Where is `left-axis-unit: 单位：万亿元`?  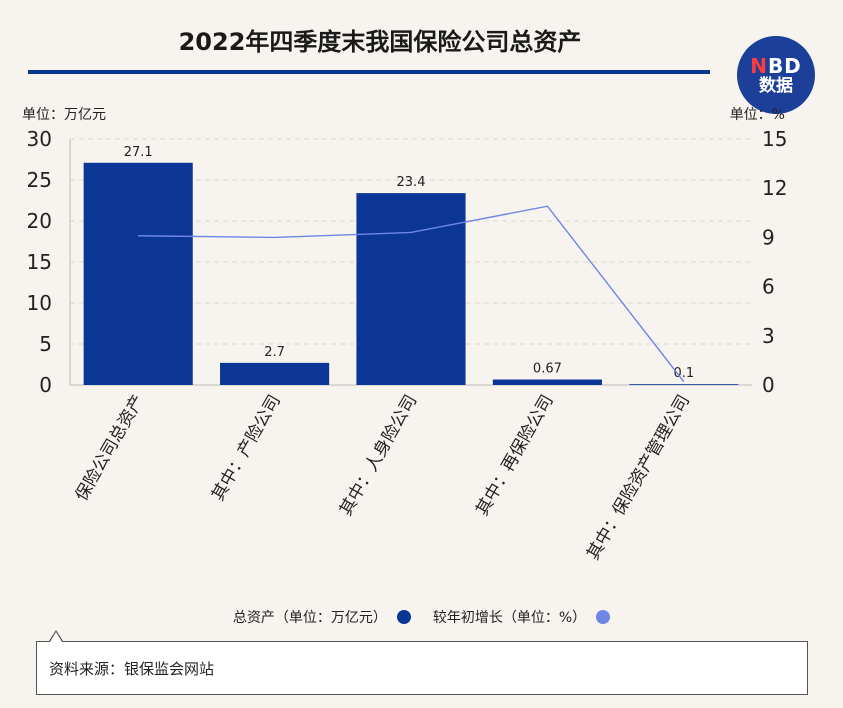 left-axis-unit: 单位：万亿元 is located at coordinates (64, 115).